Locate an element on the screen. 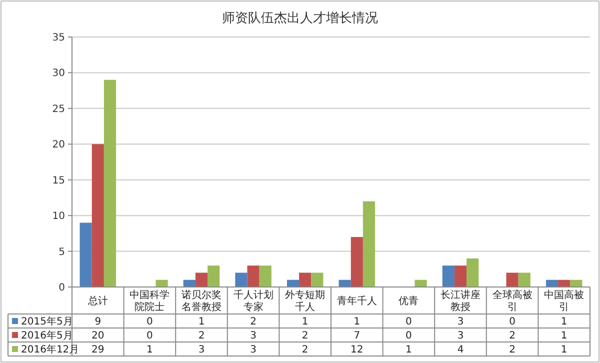  x-tick-label: 长江讲座教授 is located at coordinates (460, 301).